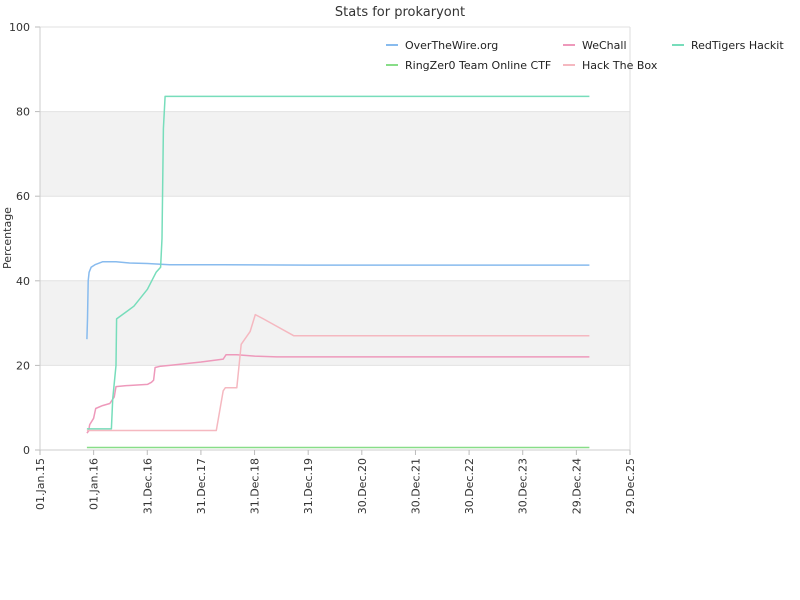 This screenshot has width=800, height=600. I want to click on y-axis-label: Percentage, so click(7, 238).